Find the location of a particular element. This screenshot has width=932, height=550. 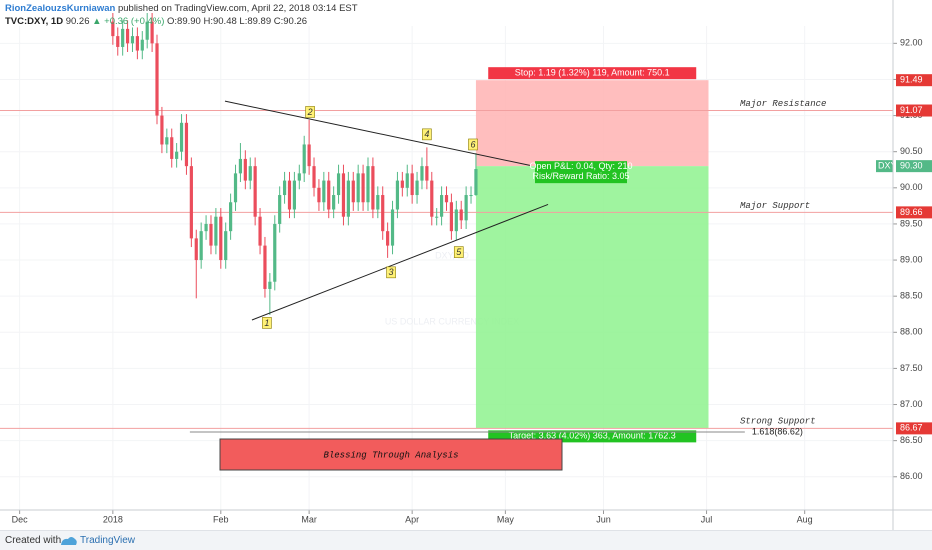

level-price-box is located at coordinates (914, 110).